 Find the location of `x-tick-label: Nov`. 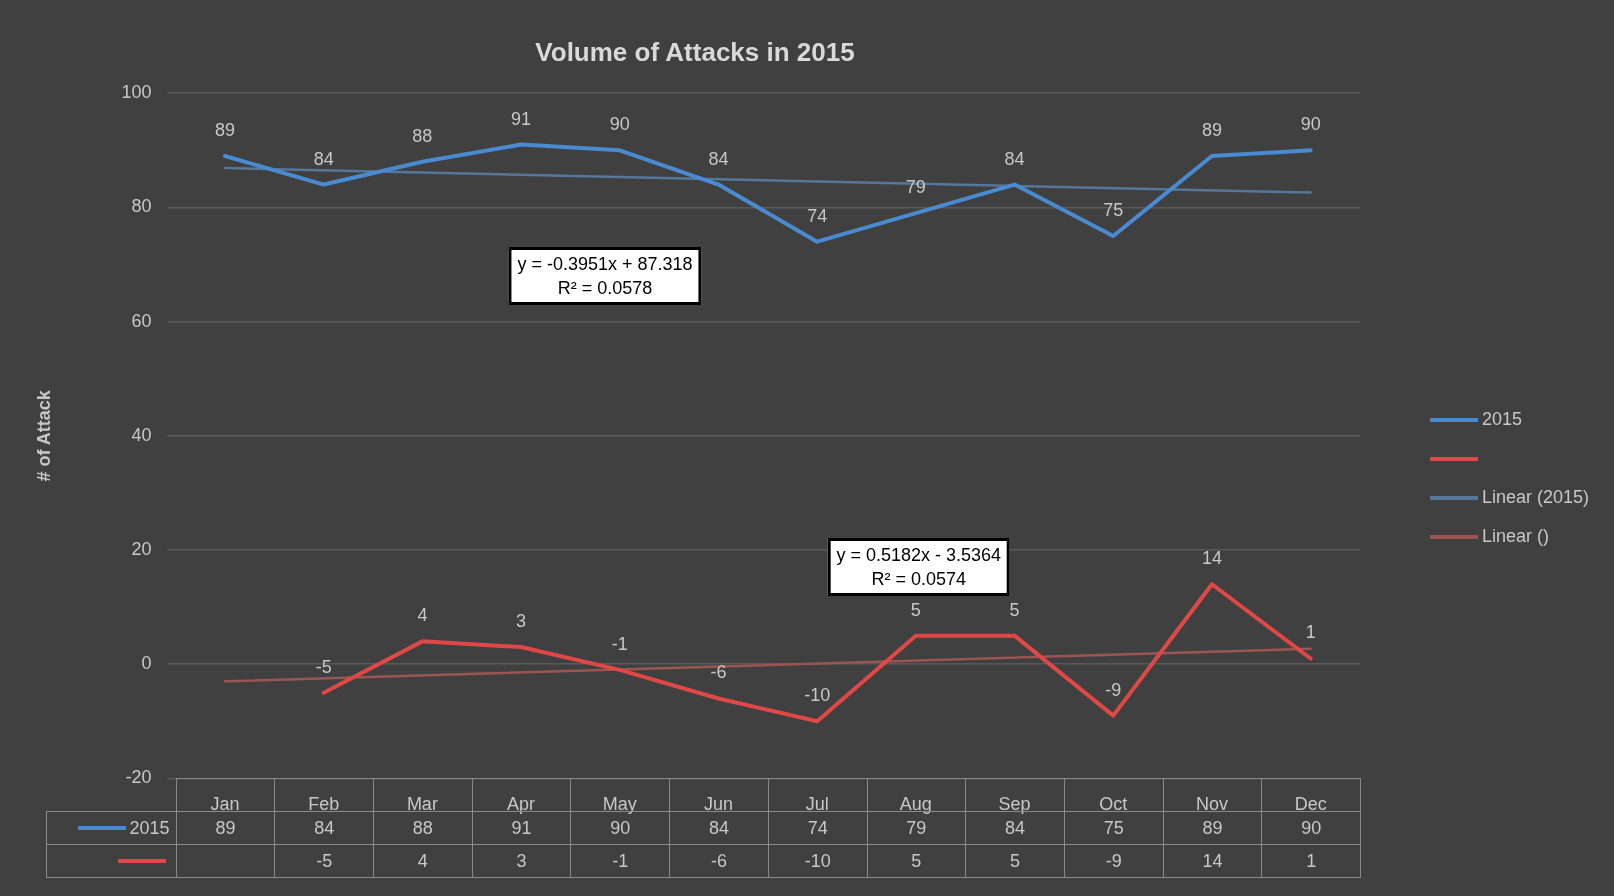

x-tick-label: Nov is located at coordinates (1211, 804).